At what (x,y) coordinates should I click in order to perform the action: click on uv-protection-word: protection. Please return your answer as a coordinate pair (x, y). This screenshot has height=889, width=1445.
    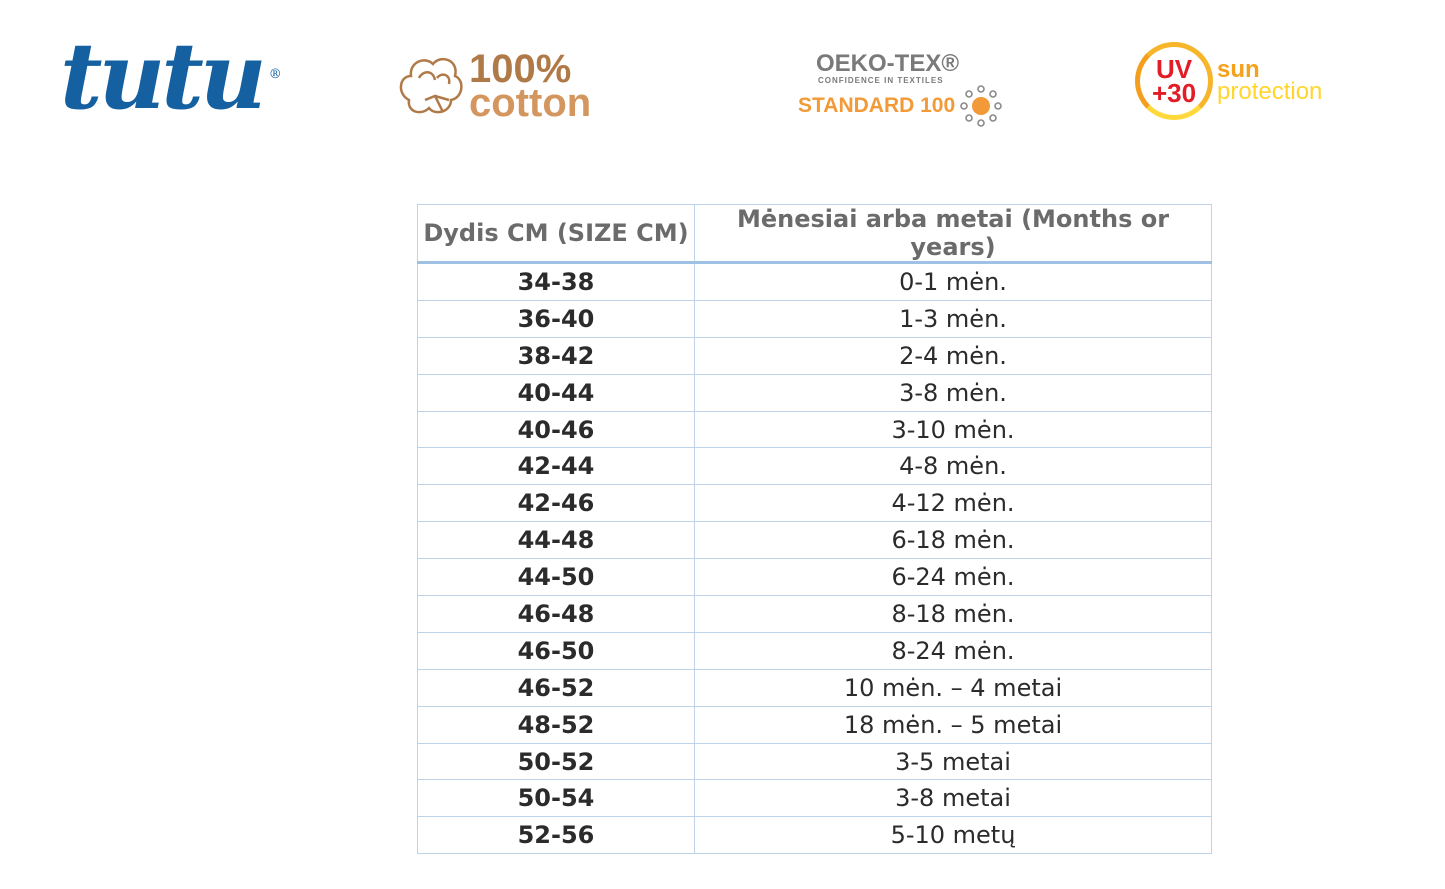
    Looking at the image, I should click on (1270, 91).